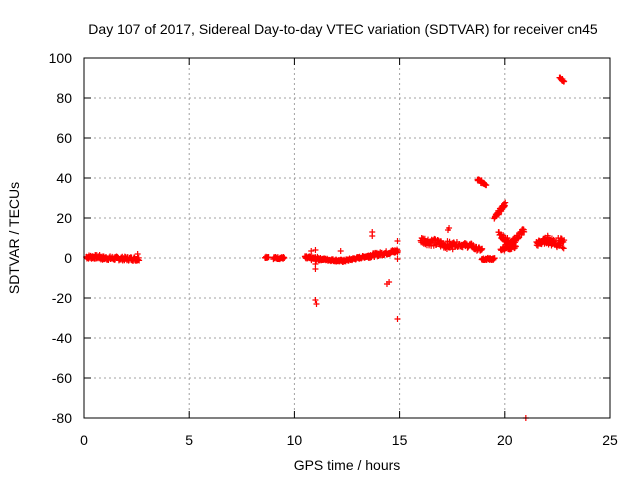 Image resolution: width=640 pixels, height=480 pixels. What do you see at coordinates (189, 440) in the screenshot?
I see `x-tick-label: 5` at bounding box center [189, 440].